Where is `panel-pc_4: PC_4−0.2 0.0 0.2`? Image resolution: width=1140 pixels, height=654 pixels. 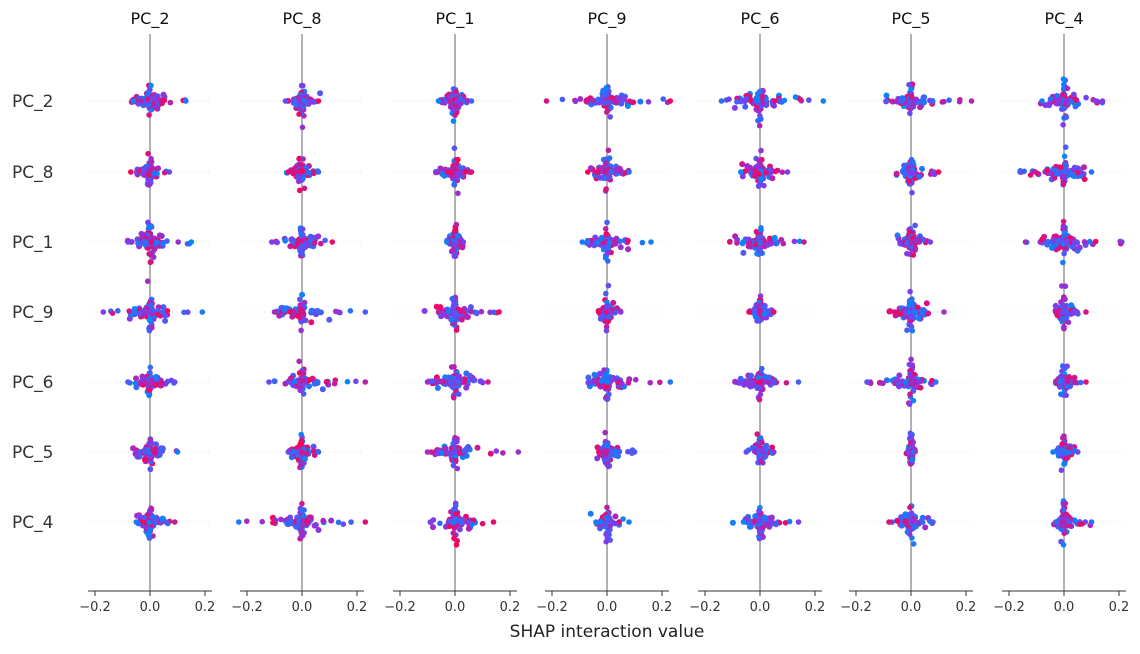 panel-pc_4: PC_4−0.2 0.0 0.2 is located at coordinates (1061, 312).